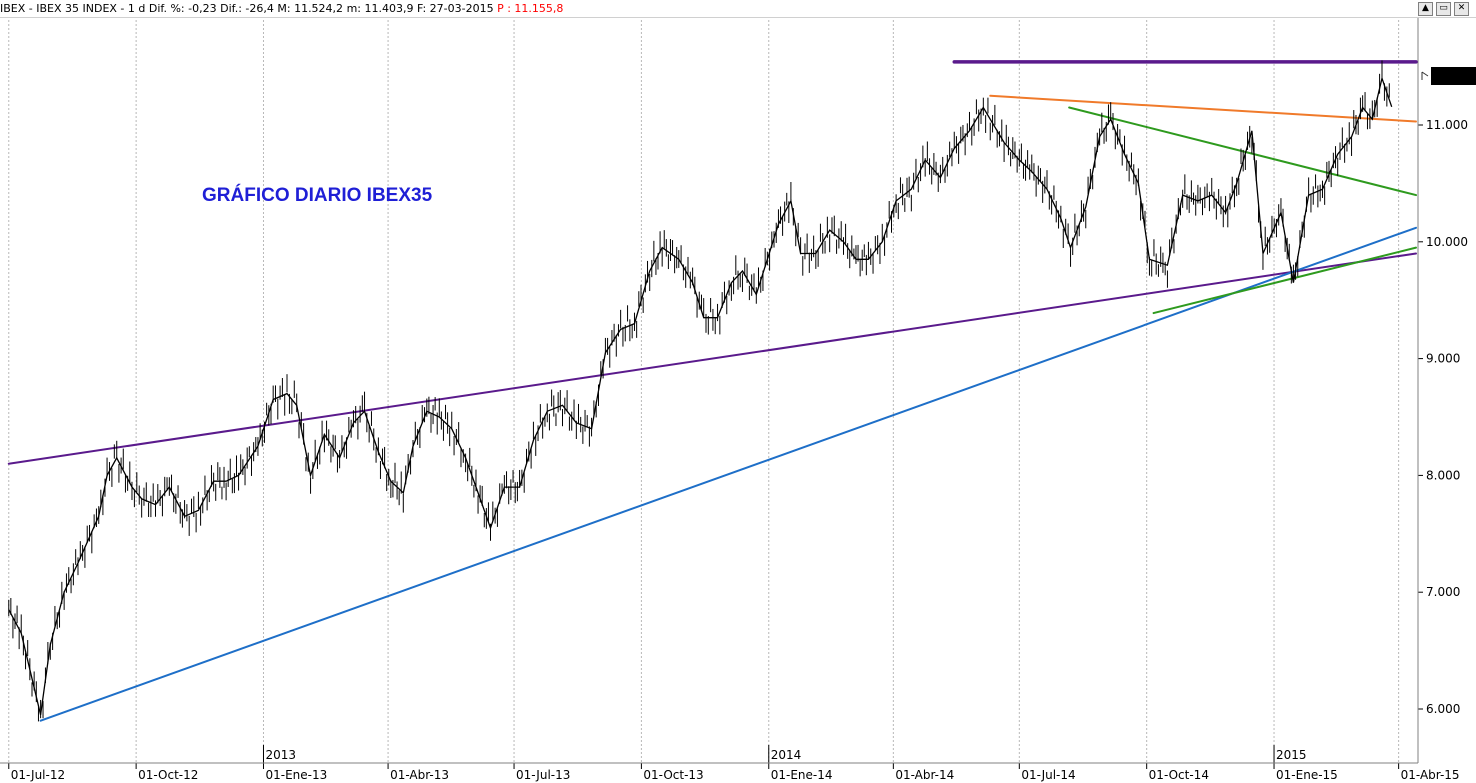  What do you see at coordinates (1291, 755) in the screenshot?
I see `year-label: 2015` at bounding box center [1291, 755].